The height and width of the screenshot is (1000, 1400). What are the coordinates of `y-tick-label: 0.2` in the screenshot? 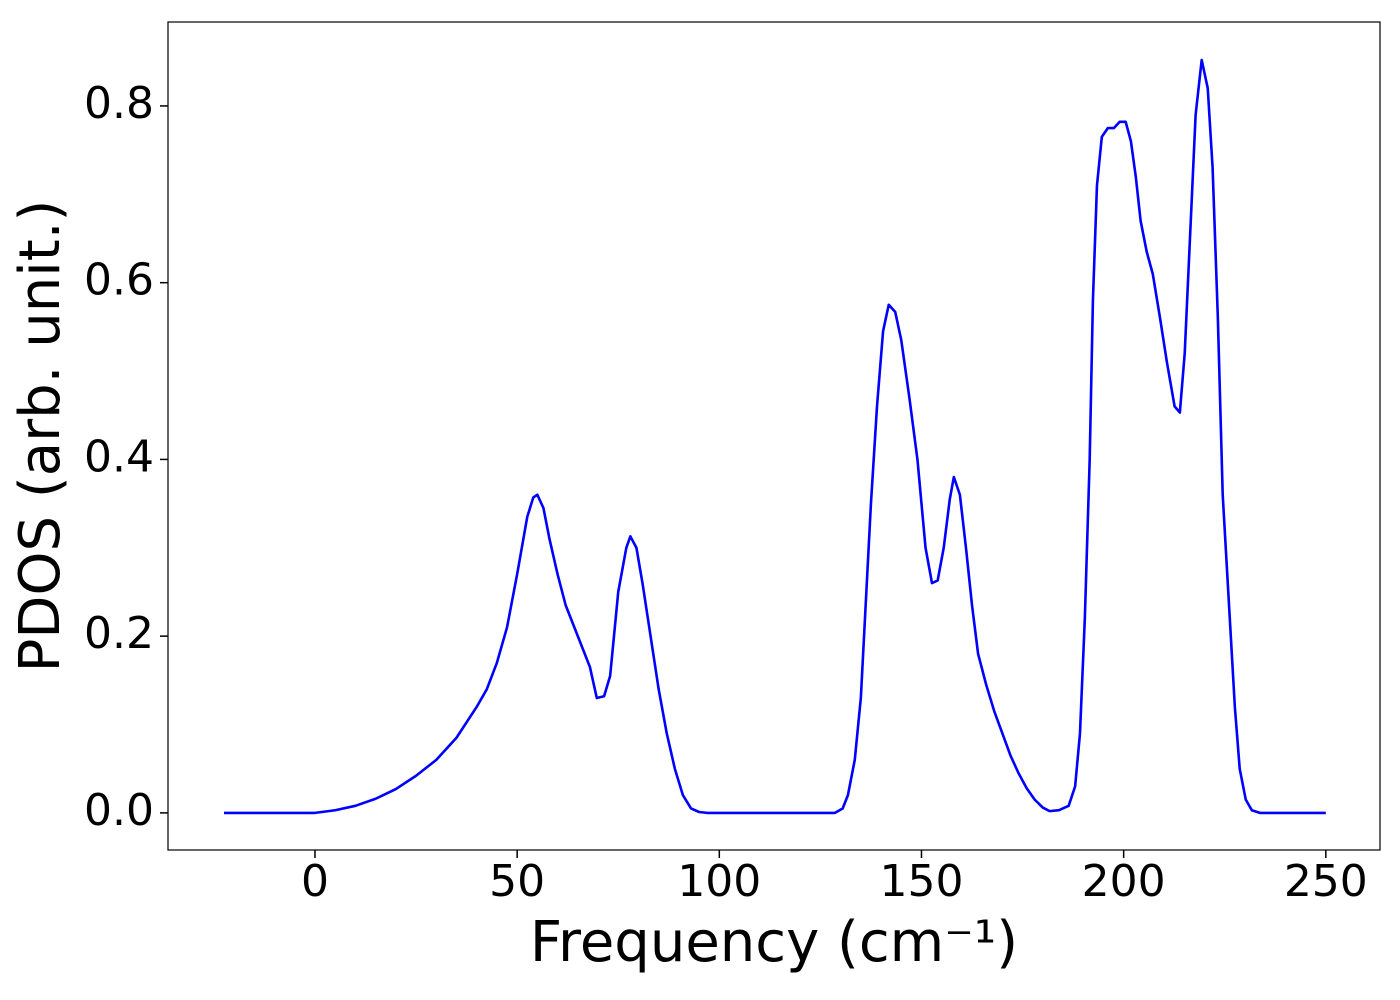 It's located at (119, 633).